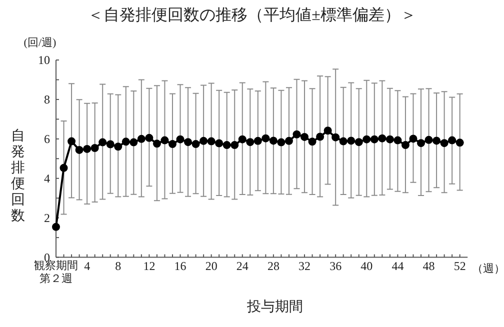 The width and height of the screenshot is (504, 327). Describe the element at coordinates (252, 15) in the screenshot. I see `chart-title: ＜自発排便回数の推移（平均値±標準偏差）＞` at that location.